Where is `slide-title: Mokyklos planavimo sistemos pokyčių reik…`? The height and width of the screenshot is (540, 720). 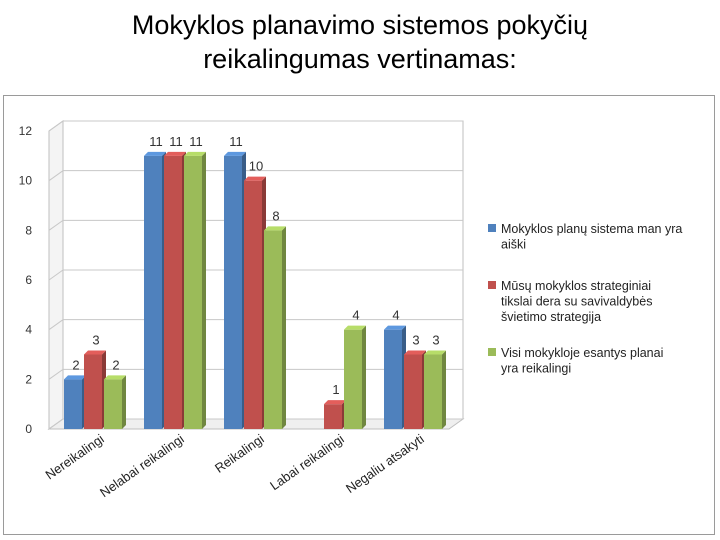 slide-title: Mokyklos planavimo sistemos pokyčių reik… is located at coordinates (360, 42).